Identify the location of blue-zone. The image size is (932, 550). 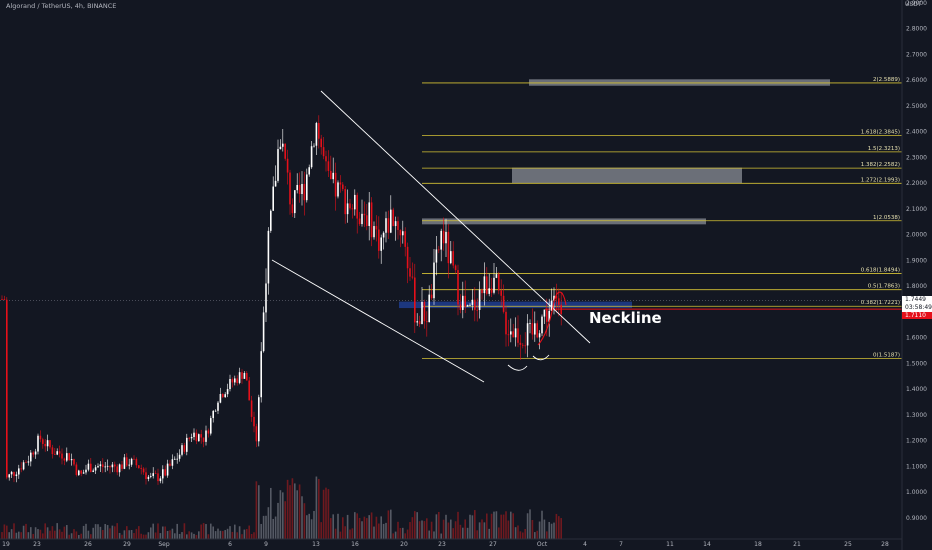
(515, 305).